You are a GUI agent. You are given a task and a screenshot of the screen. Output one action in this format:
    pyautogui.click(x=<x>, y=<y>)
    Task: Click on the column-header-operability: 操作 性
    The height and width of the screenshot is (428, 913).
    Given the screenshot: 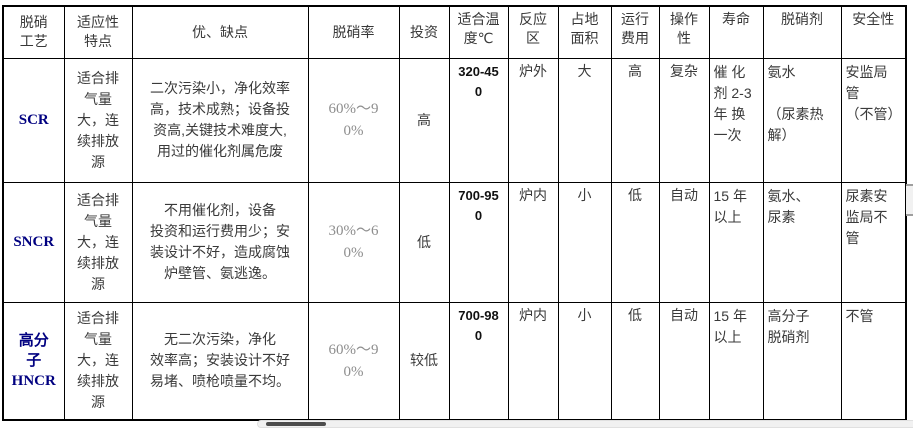 What is the action you would take?
    pyautogui.click(x=684, y=32)
    